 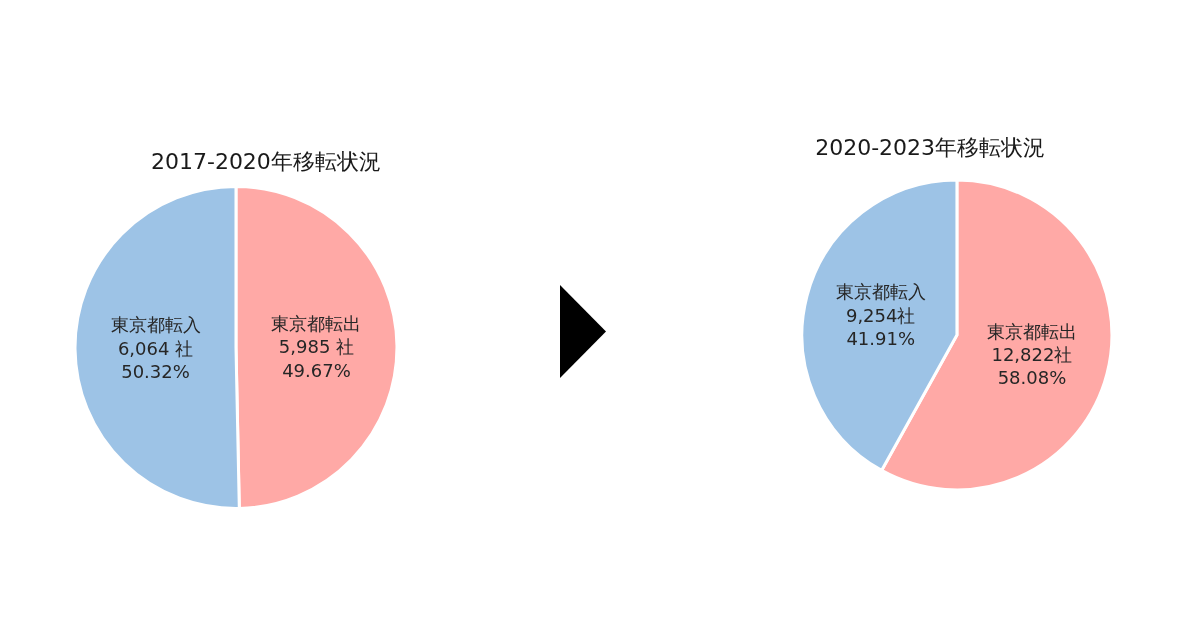 What do you see at coordinates (930, 148) in the screenshot?
I see `chart-title: 2020-2023年移転状況` at bounding box center [930, 148].